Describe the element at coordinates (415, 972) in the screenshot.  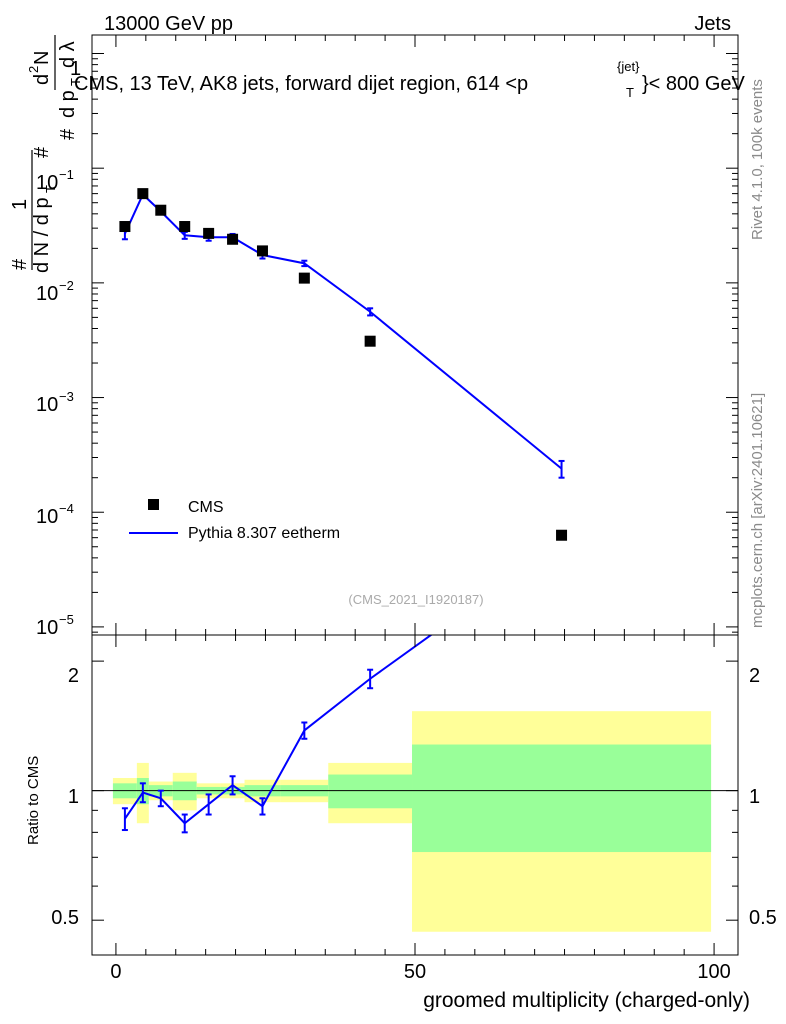
I see `x-tick-label-50: 50` at that location.